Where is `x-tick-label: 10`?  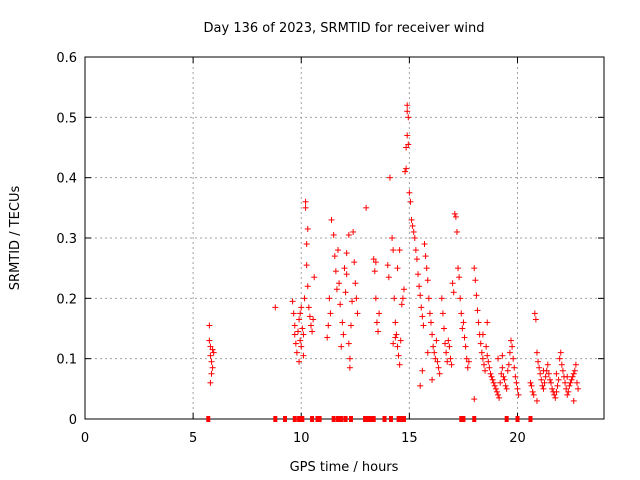 x-tick-label: 10 is located at coordinates (301, 438).